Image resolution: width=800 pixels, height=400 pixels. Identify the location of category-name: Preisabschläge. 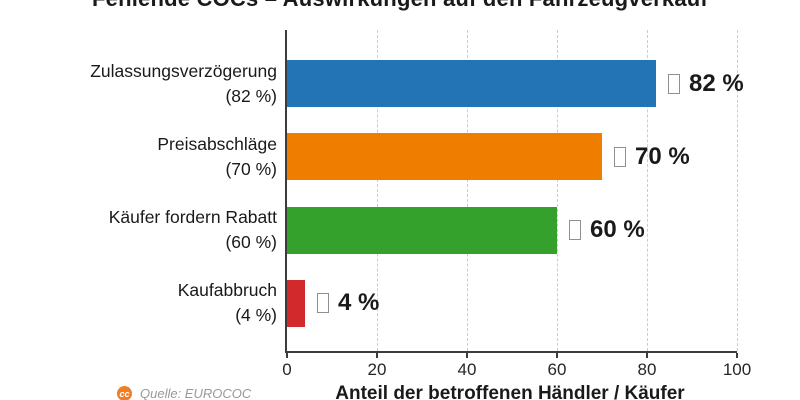
(217, 143).